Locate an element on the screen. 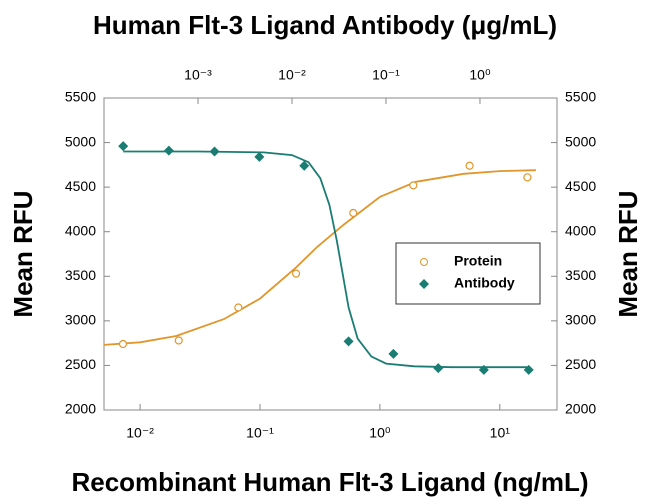  legend-label: Antibody is located at coordinates (484, 283).